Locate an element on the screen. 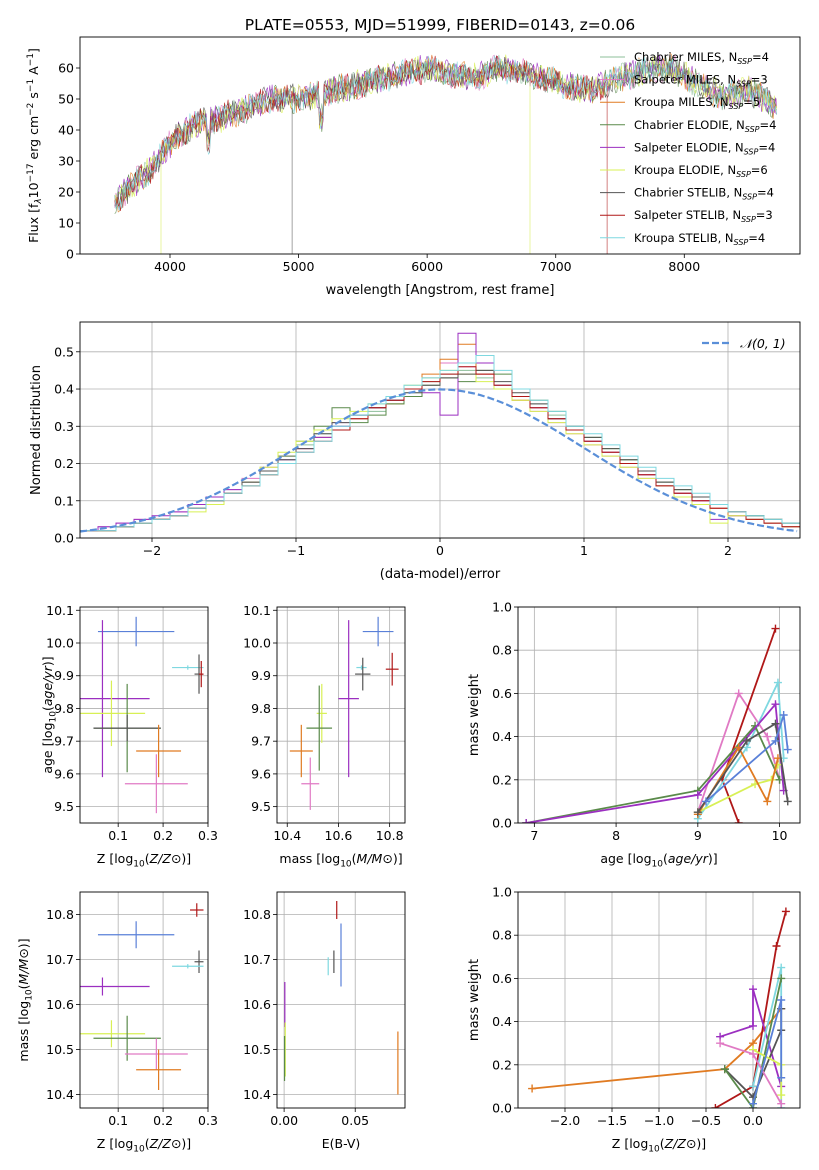 This screenshot has width=819, height=1170. series-line-extra-blue is located at coordinates (747, 758).